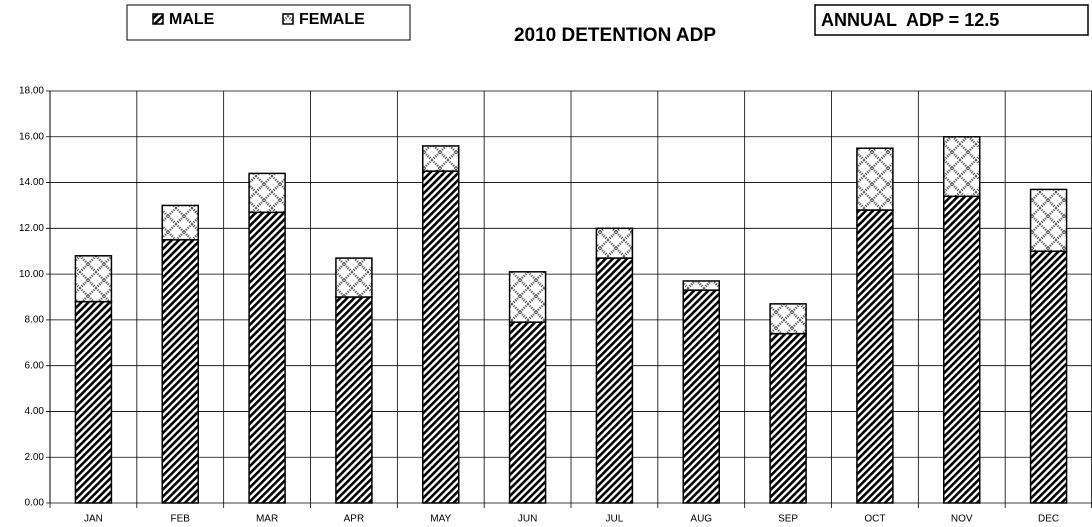 Image resolution: width=1092 pixels, height=527 pixels. Describe the element at coordinates (35, 365) in the screenshot. I see `y-tick-label: 6.00` at that location.